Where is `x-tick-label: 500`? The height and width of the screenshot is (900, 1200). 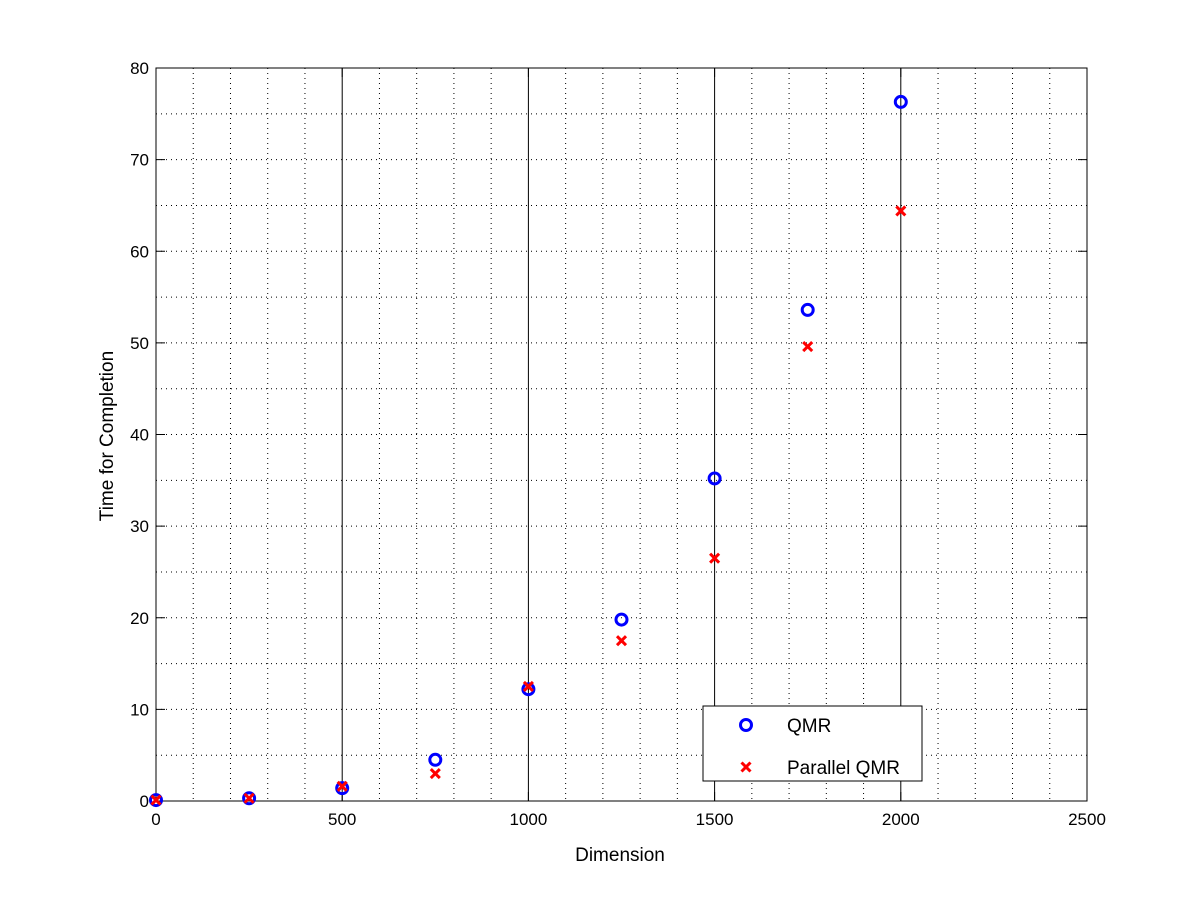
x-tick-label: 500 is located at coordinates (342, 819).